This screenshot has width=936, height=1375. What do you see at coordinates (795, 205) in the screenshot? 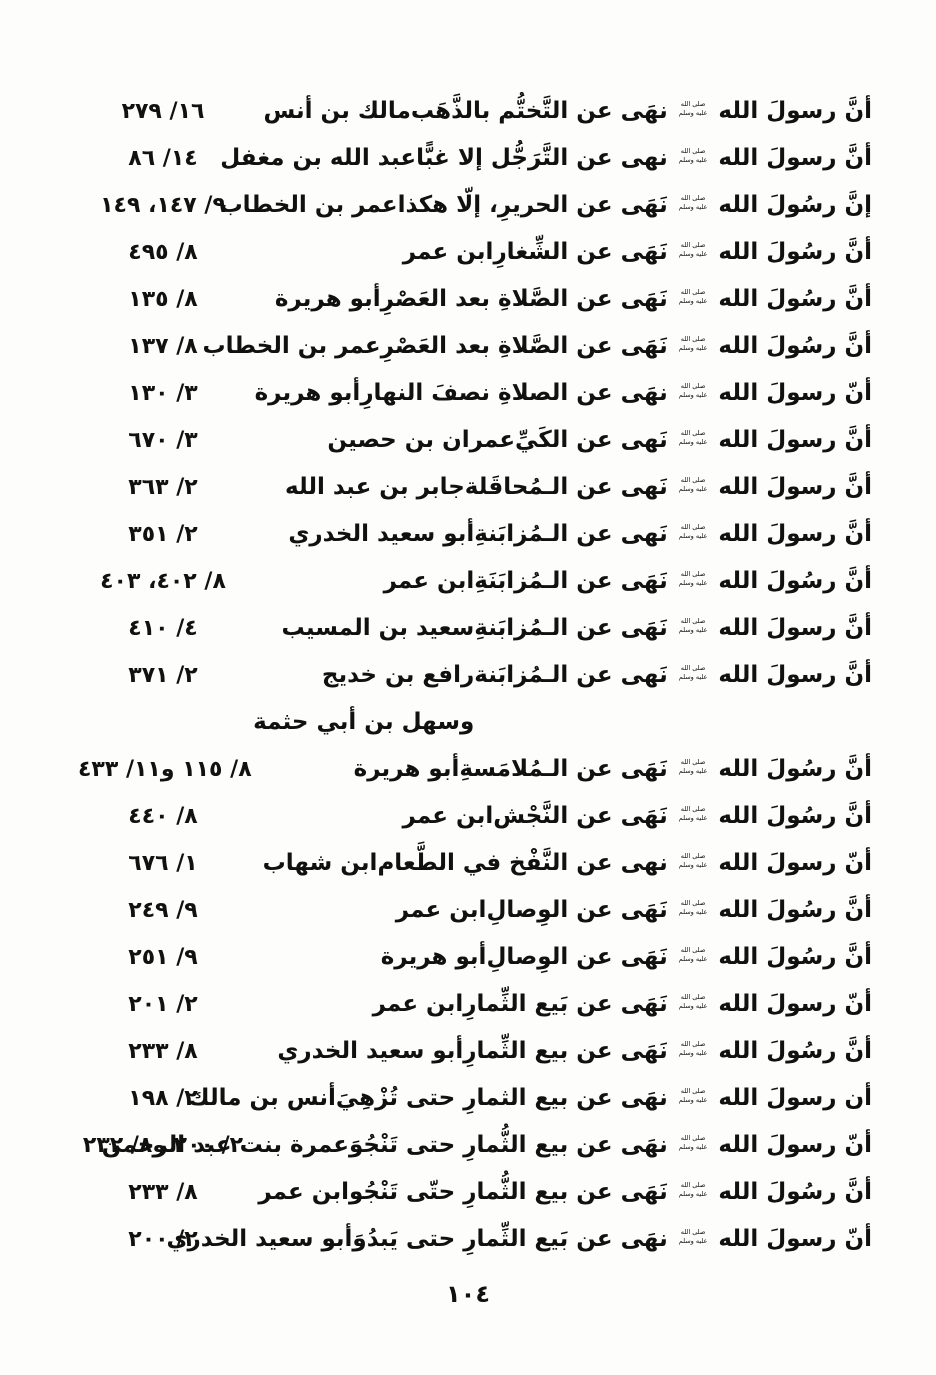
I see `hadith-text-start: إنَّ رسُولَ الله` at bounding box center [795, 205].